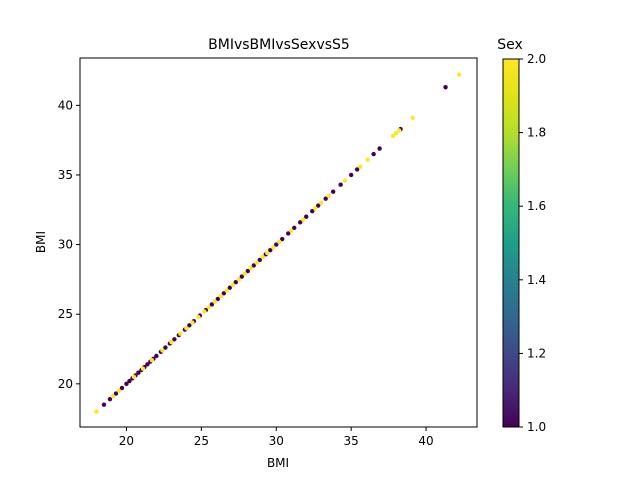 The image size is (640, 480). What do you see at coordinates (65, 245) in the screenshot?
I see `y-tick-label: 30` at bounding box center [65, 245].